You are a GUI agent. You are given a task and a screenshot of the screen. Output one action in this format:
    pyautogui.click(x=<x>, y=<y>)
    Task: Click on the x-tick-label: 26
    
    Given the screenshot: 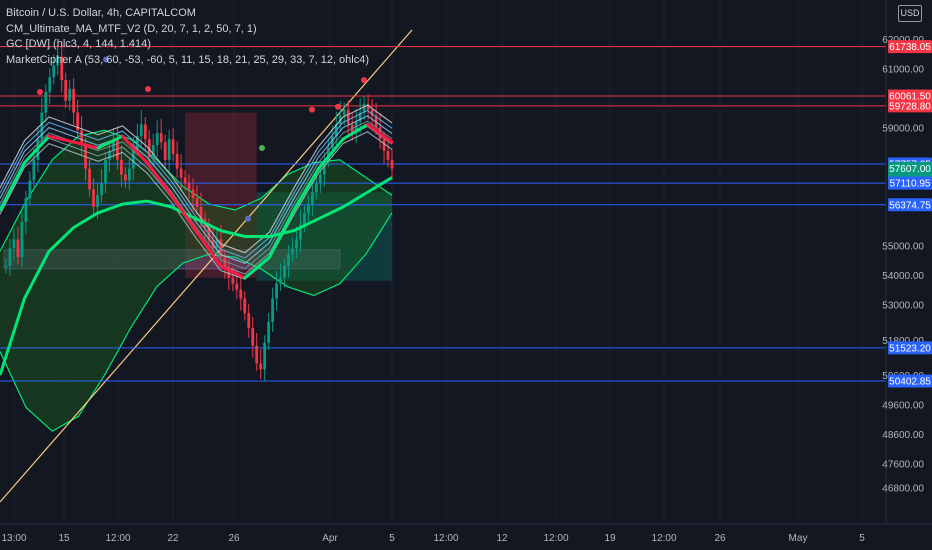 What is the action you would take?
    pyautogui.click(x=720, y=538)
    